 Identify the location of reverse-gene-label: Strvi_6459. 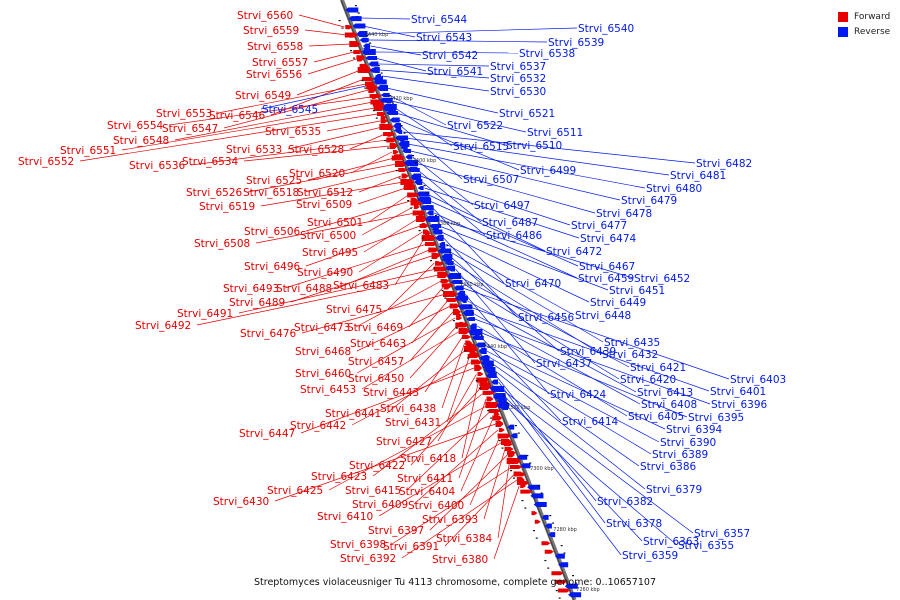
(606, 279).